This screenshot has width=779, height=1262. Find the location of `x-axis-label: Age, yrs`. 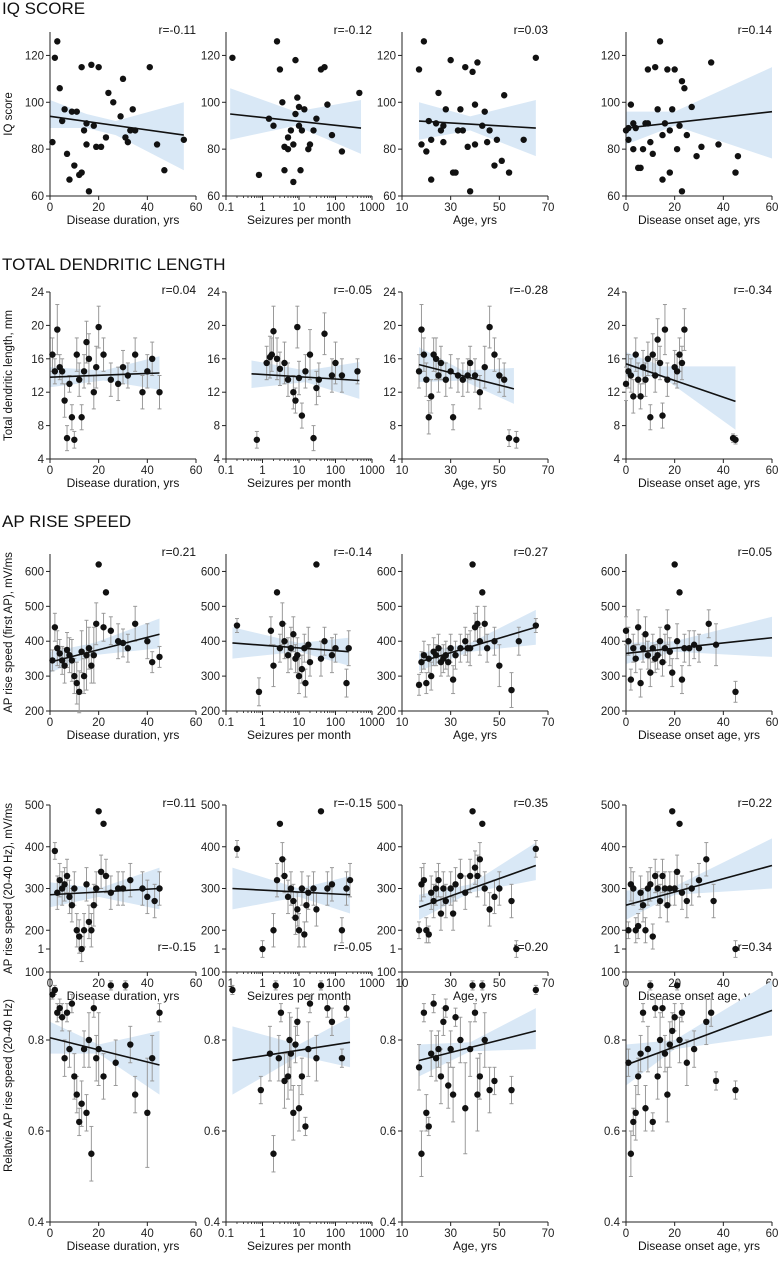

x-axis-label: Age, yrs is located at coordinates (475, 735).